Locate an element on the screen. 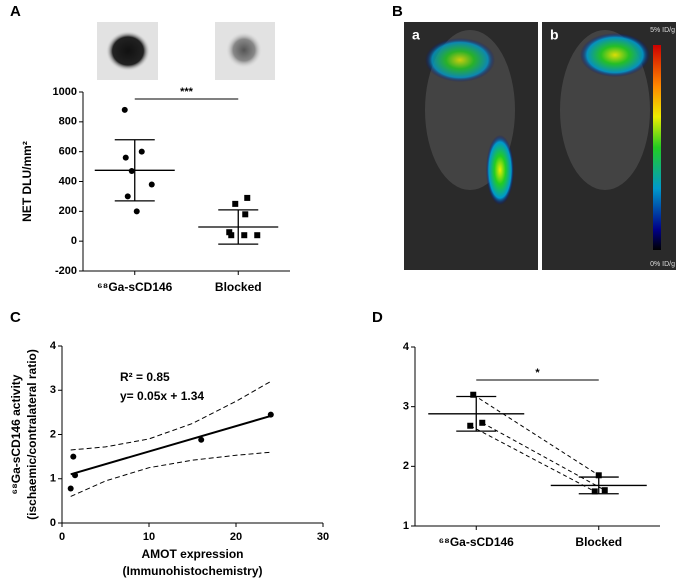 The width and height of the screenshot is (681, 587). annotation: R² = 0.85 is located at coordinates (145, 377).